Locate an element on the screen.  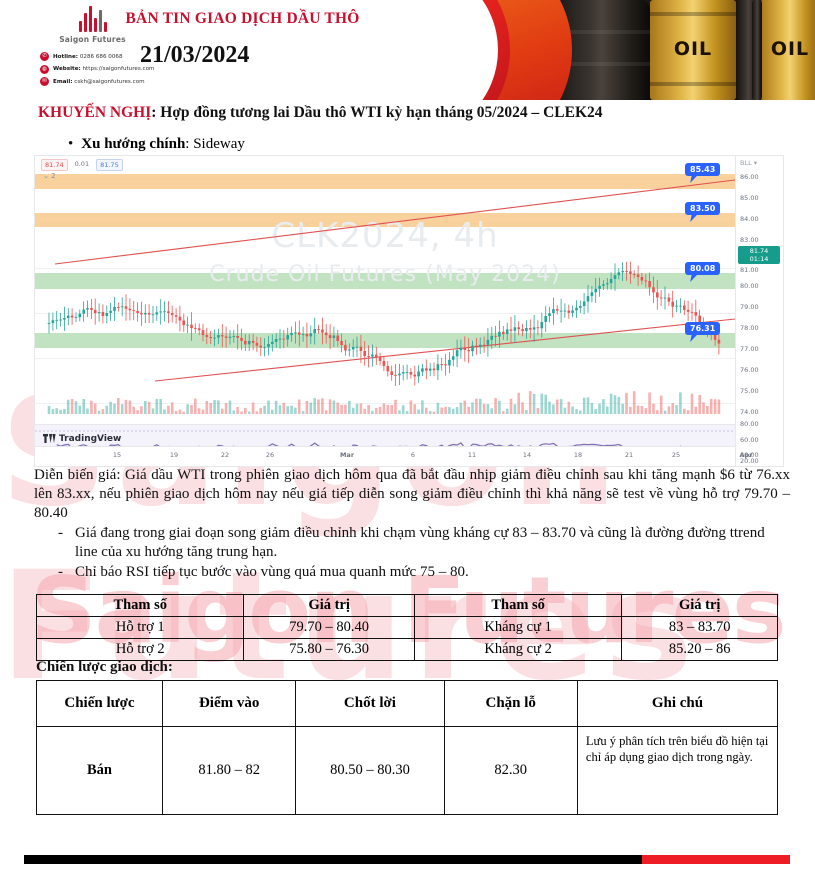
trend-label: Xu hướng chính is located at coordinates (133, 144).